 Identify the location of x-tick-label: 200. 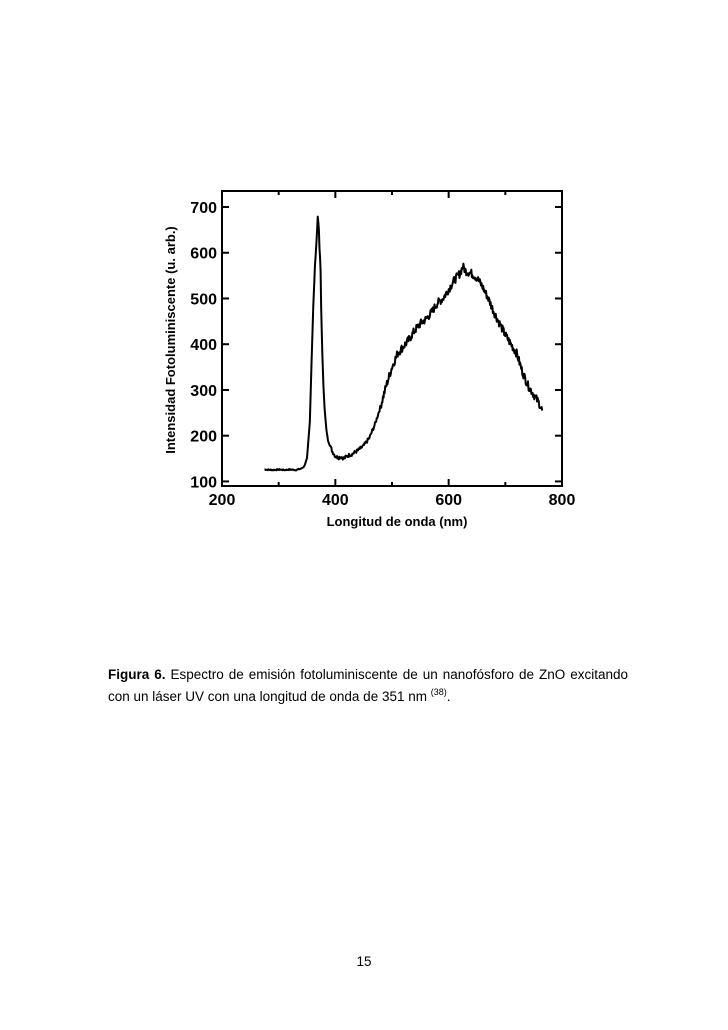
(222, 500).